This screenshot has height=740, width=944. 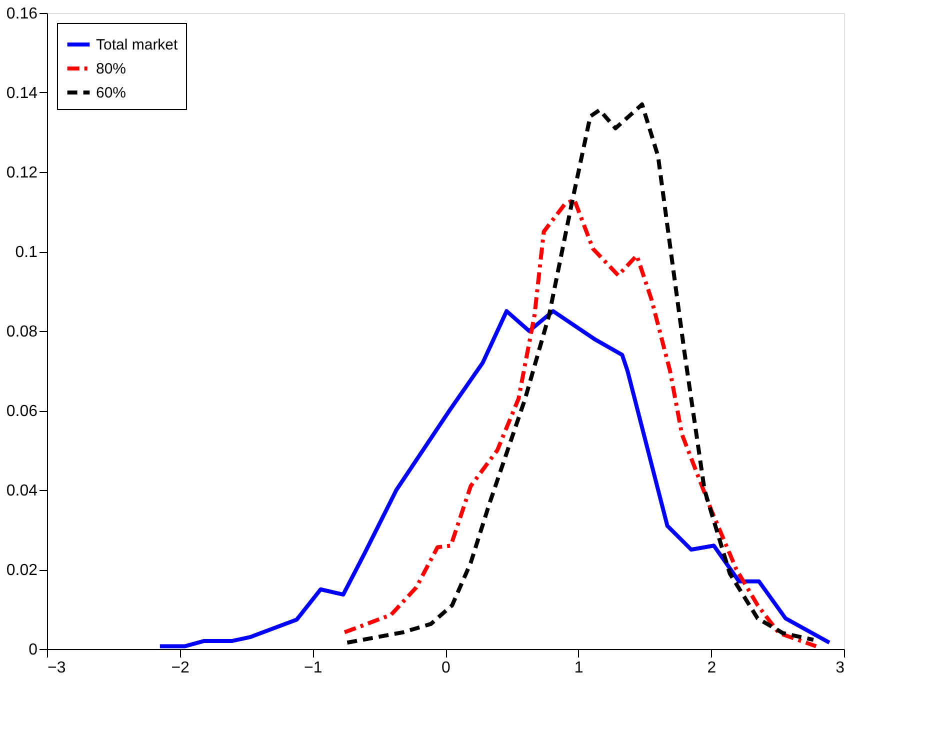 What do you see at coordinates (111, 93) in the screenshot?
I see `legend-label: 60%` at bounding box center [111, 93].